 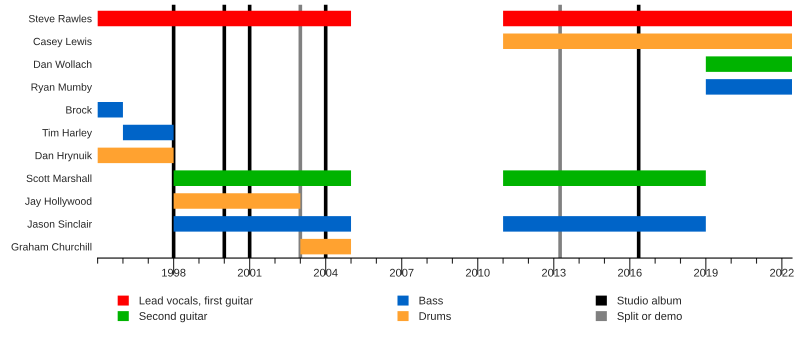 What do you see at coordinates (59, 178) in the screenshot?
I see `y-tick-label: Scott Marshall` at bounding box center [59, 178].